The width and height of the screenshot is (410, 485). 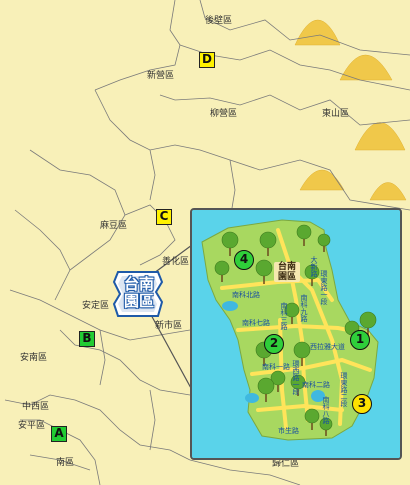 I want to click on road-nanke-2: 南科二路, so click(x=316, y=385).